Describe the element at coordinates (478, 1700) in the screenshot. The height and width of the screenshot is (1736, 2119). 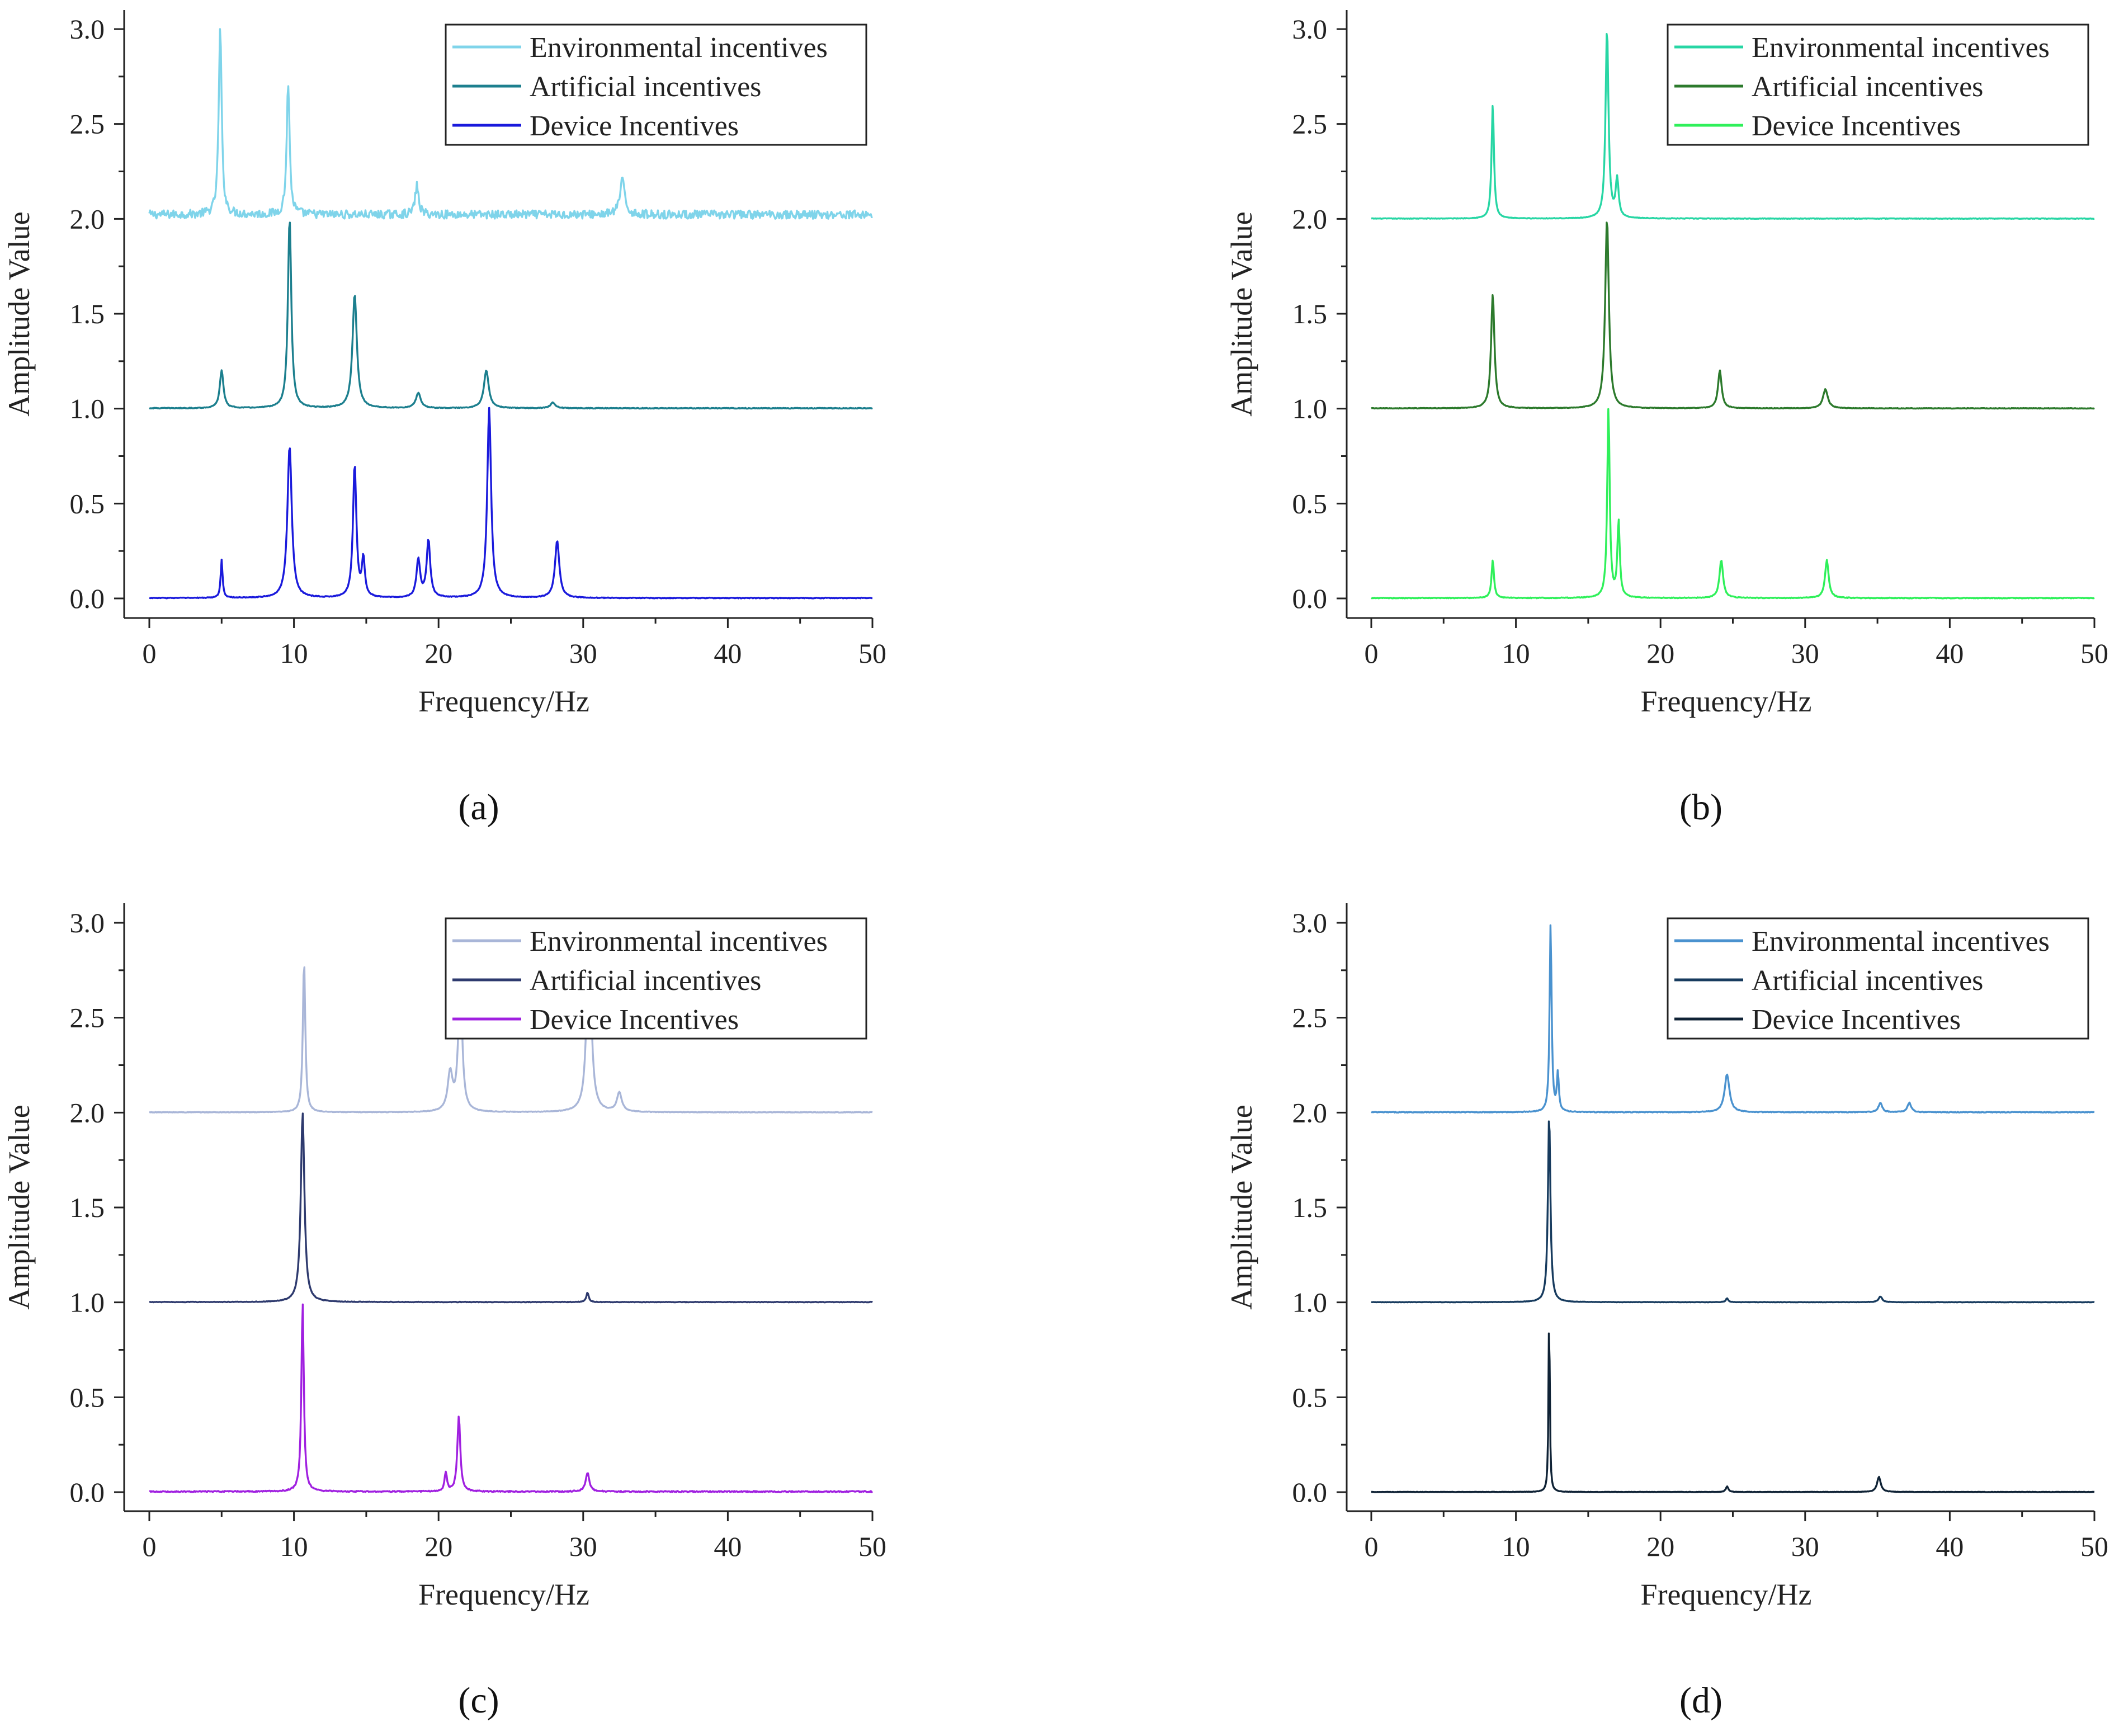
I see `panel-label: (c)` at that location.